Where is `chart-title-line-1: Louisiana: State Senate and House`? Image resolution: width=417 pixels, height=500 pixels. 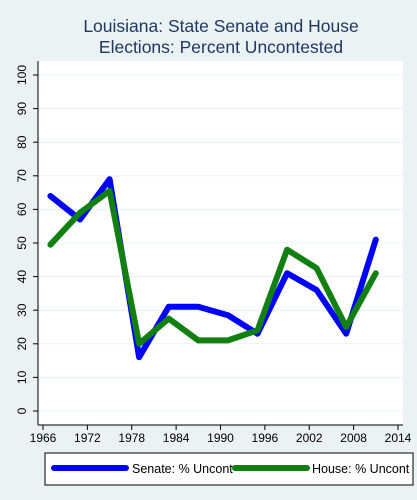 chart-title-line-1: Louisiana: State Senate and House is located at coordinates (220, 26).